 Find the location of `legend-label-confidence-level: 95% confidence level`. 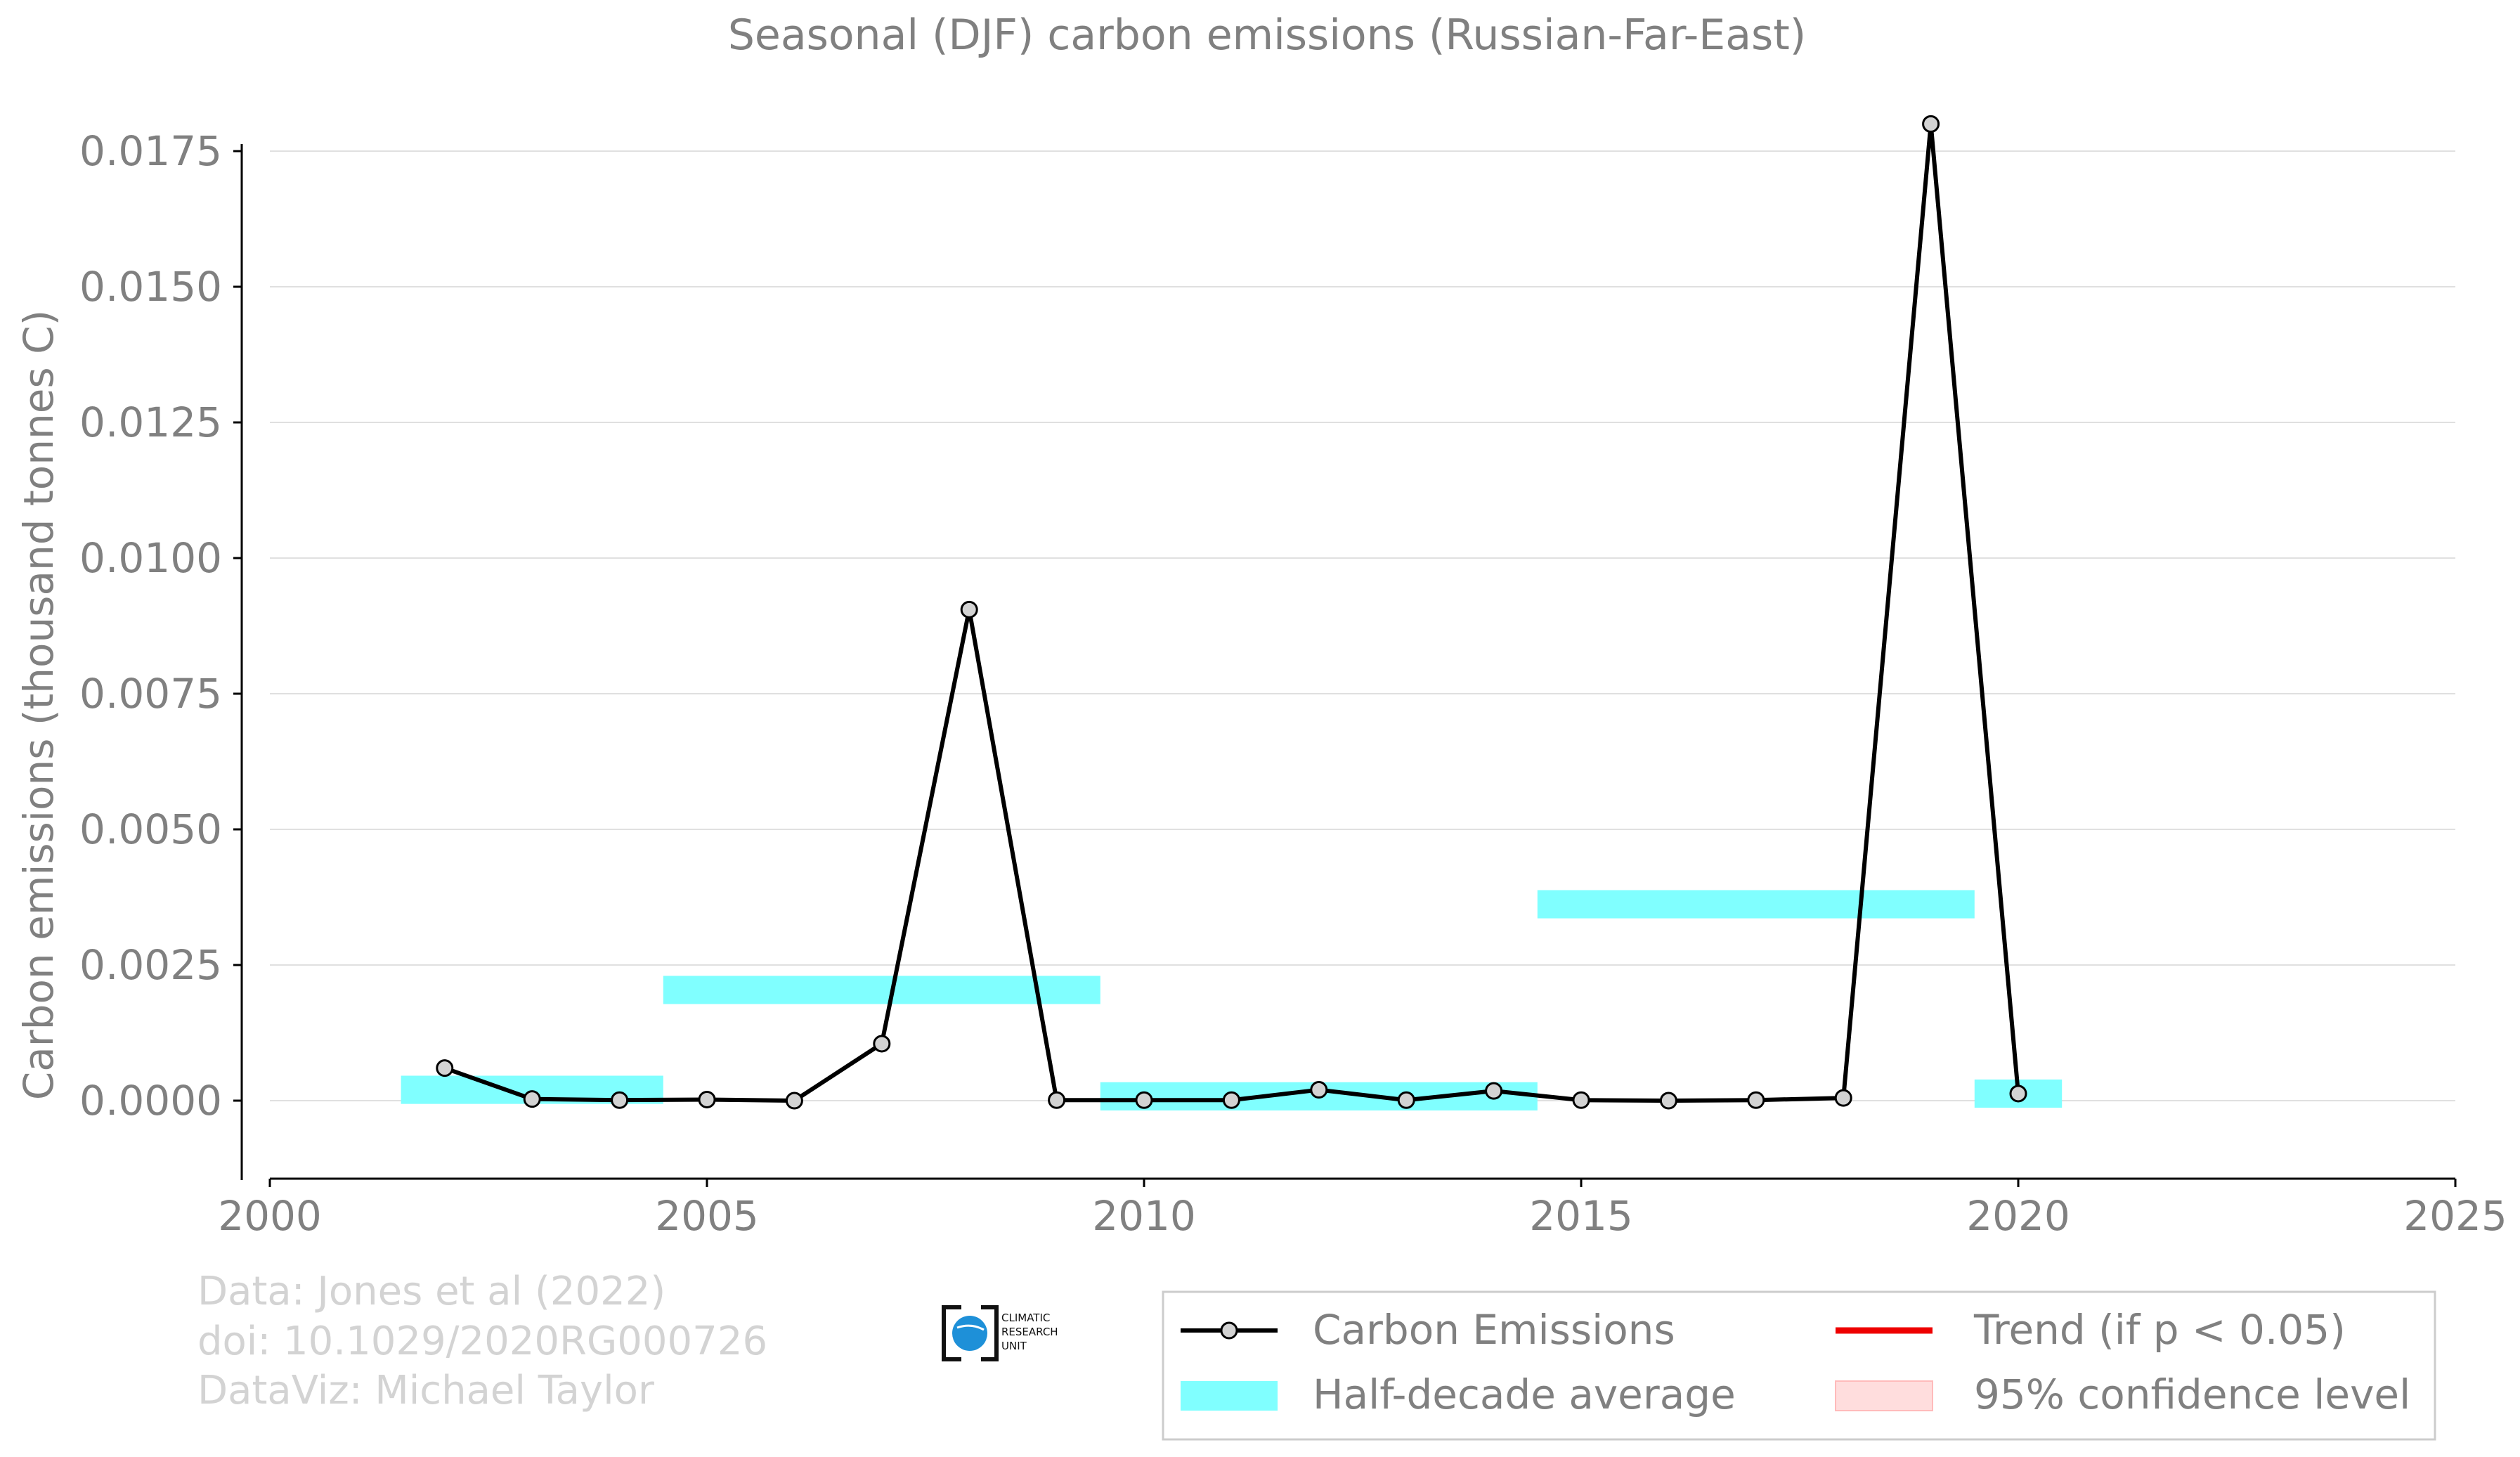

legend-label-confidence-level: 95% confidence level is located at coordinates (2192, 1394).